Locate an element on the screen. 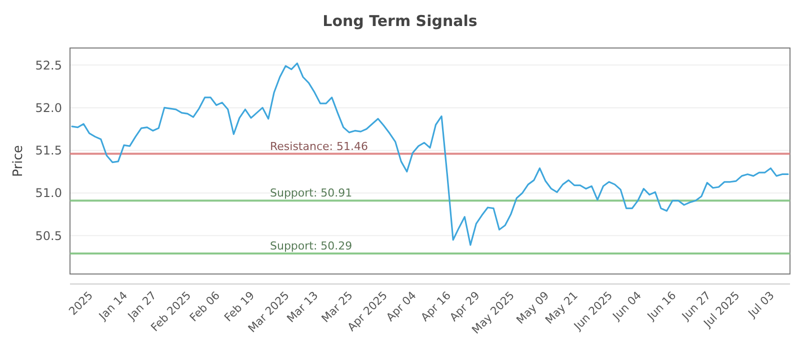 This screenshot has width=800, height=350. x-tick-label: Jul 03 is located at coordinates (761, 304).